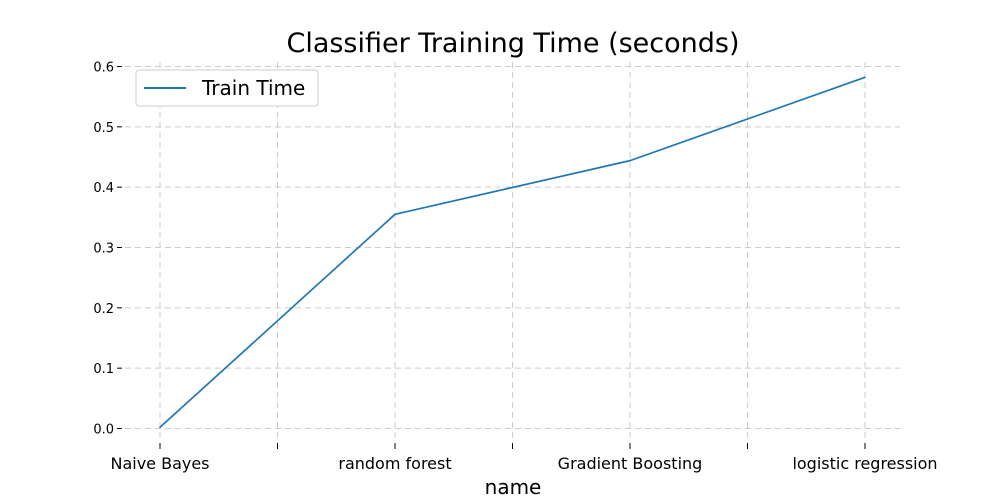 This screenshot has height=500, width=1000. I want to click on x-axis-label: name, so click(513, 487).